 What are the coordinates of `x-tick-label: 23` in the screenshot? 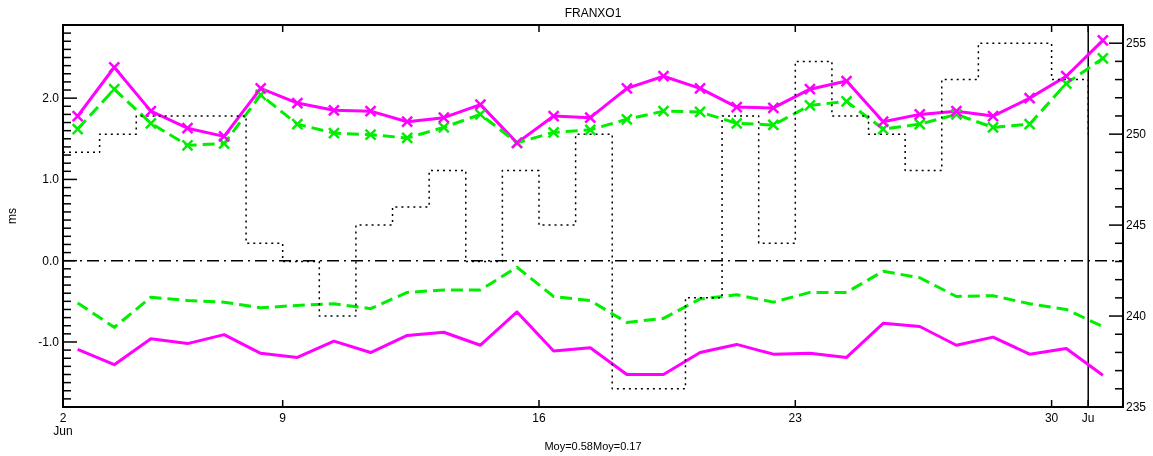 It's located at (795, 418).